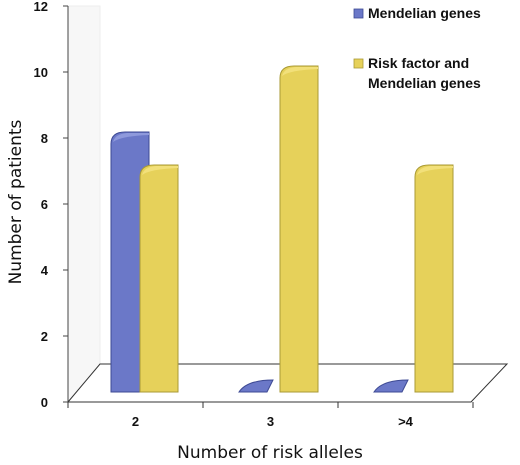 Image resolution: width=520 pixels, height=465 pixels. I want to click on y-tick-label: 10, so click(41, 72).